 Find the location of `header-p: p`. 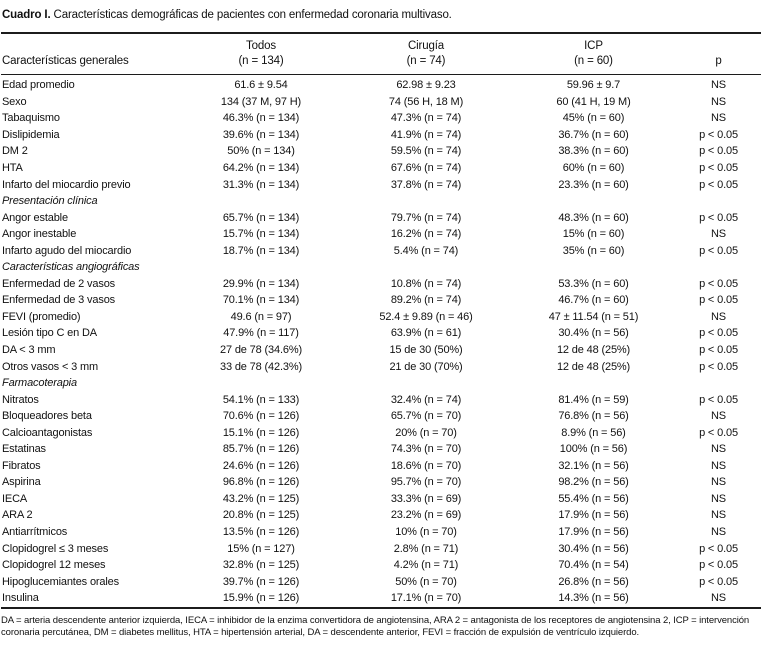

header-p: p is located at coordinates (718, 54).